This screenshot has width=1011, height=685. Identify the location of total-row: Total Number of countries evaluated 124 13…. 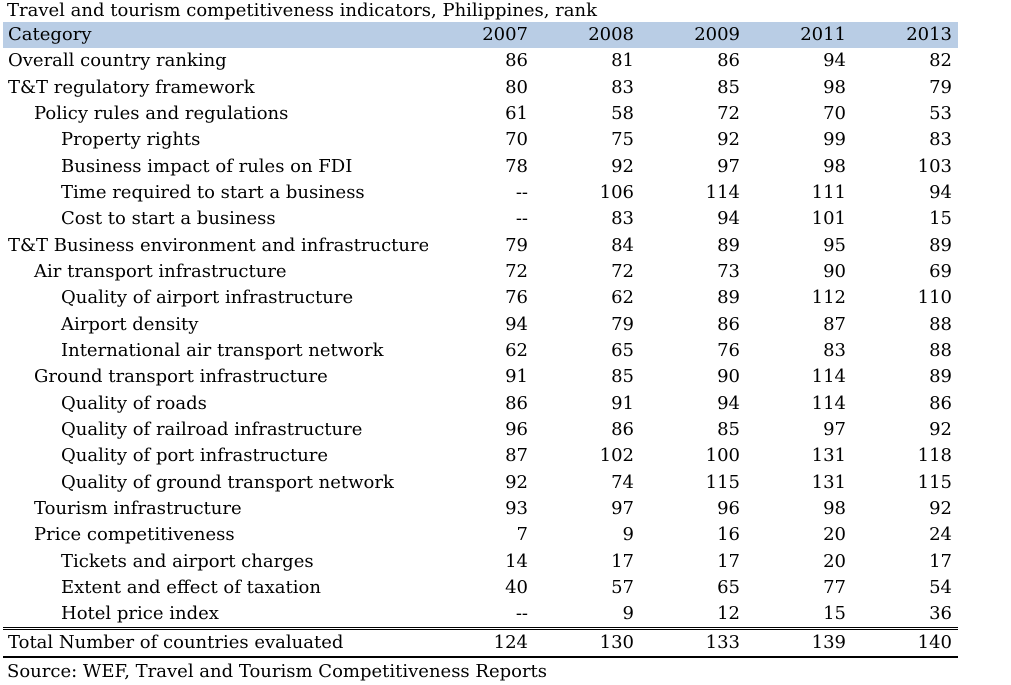
(480, 643).